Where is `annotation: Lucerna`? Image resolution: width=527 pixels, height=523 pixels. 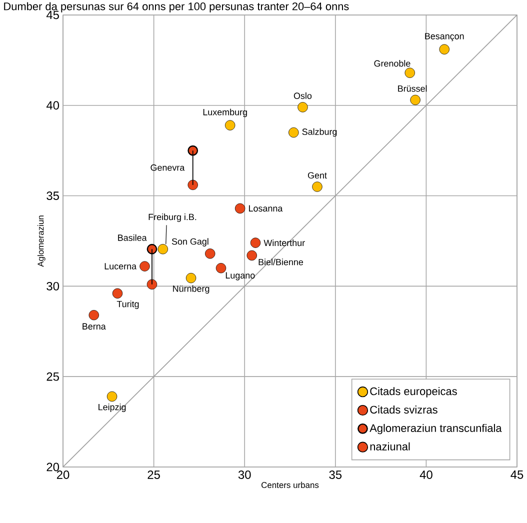
annotation: Lucerna is located at coordinates (120, 266).